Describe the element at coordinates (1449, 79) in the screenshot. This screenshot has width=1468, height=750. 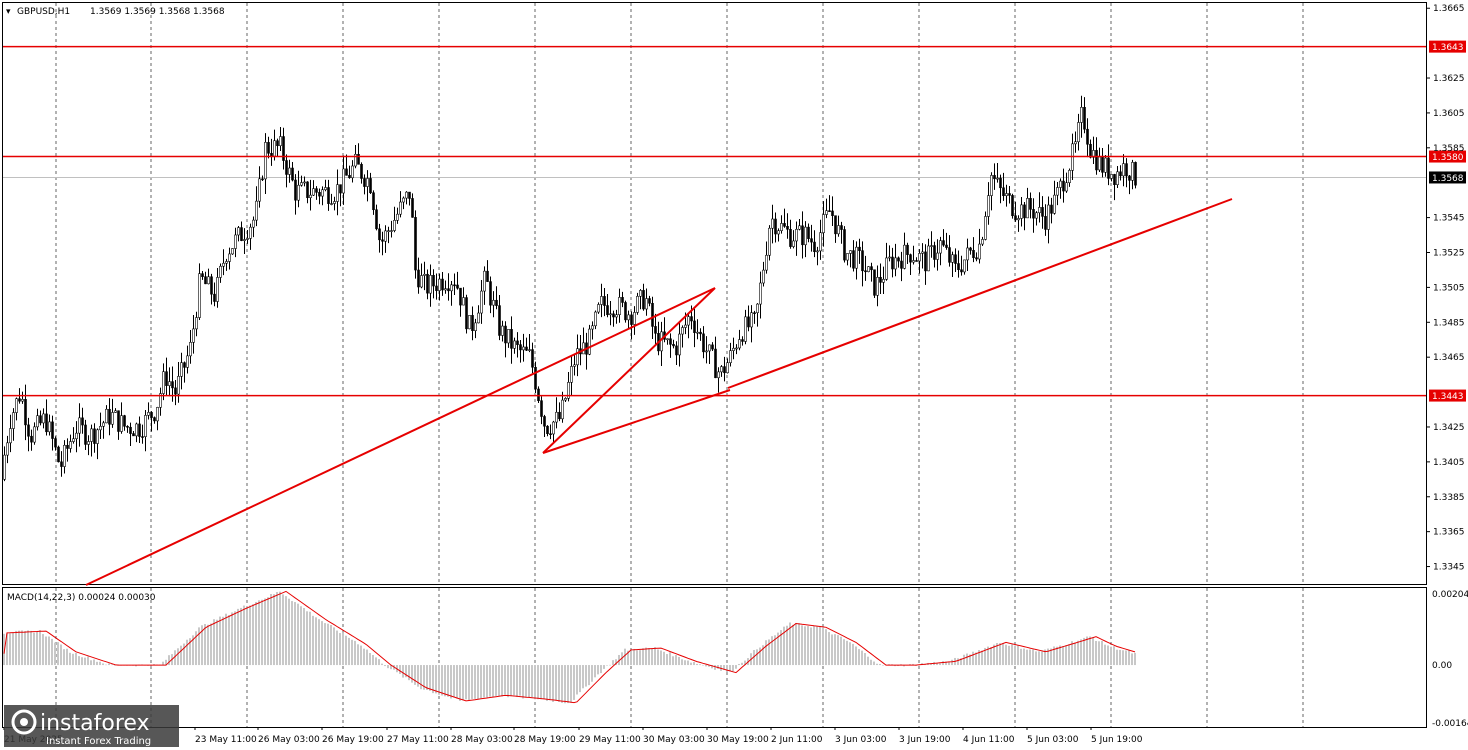
I see `price-tick-label: 1.3625` at that location.